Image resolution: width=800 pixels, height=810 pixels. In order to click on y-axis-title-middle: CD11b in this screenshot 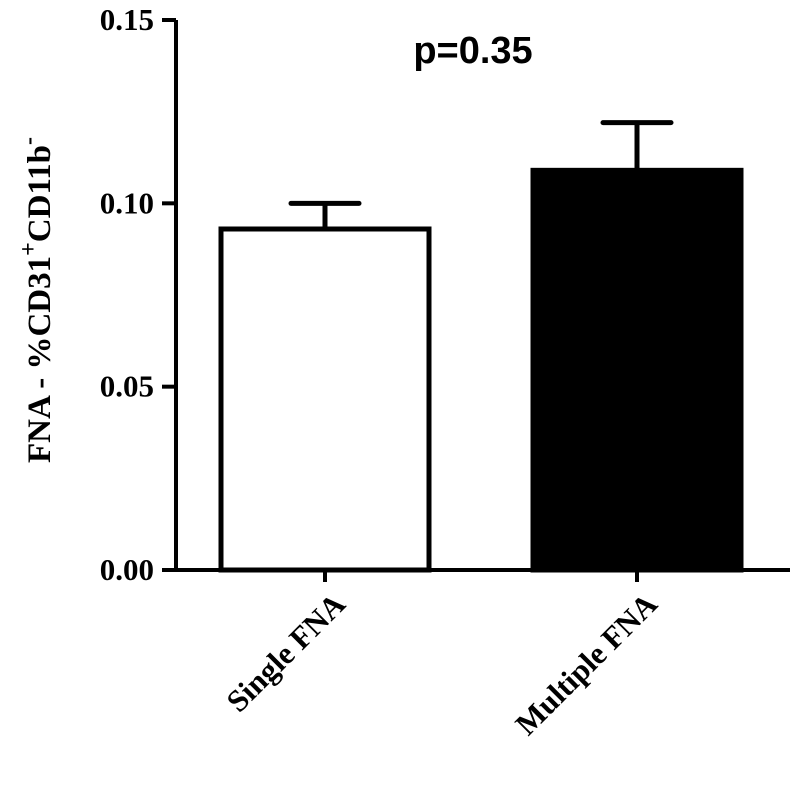, I will do `click(40, 193)`.